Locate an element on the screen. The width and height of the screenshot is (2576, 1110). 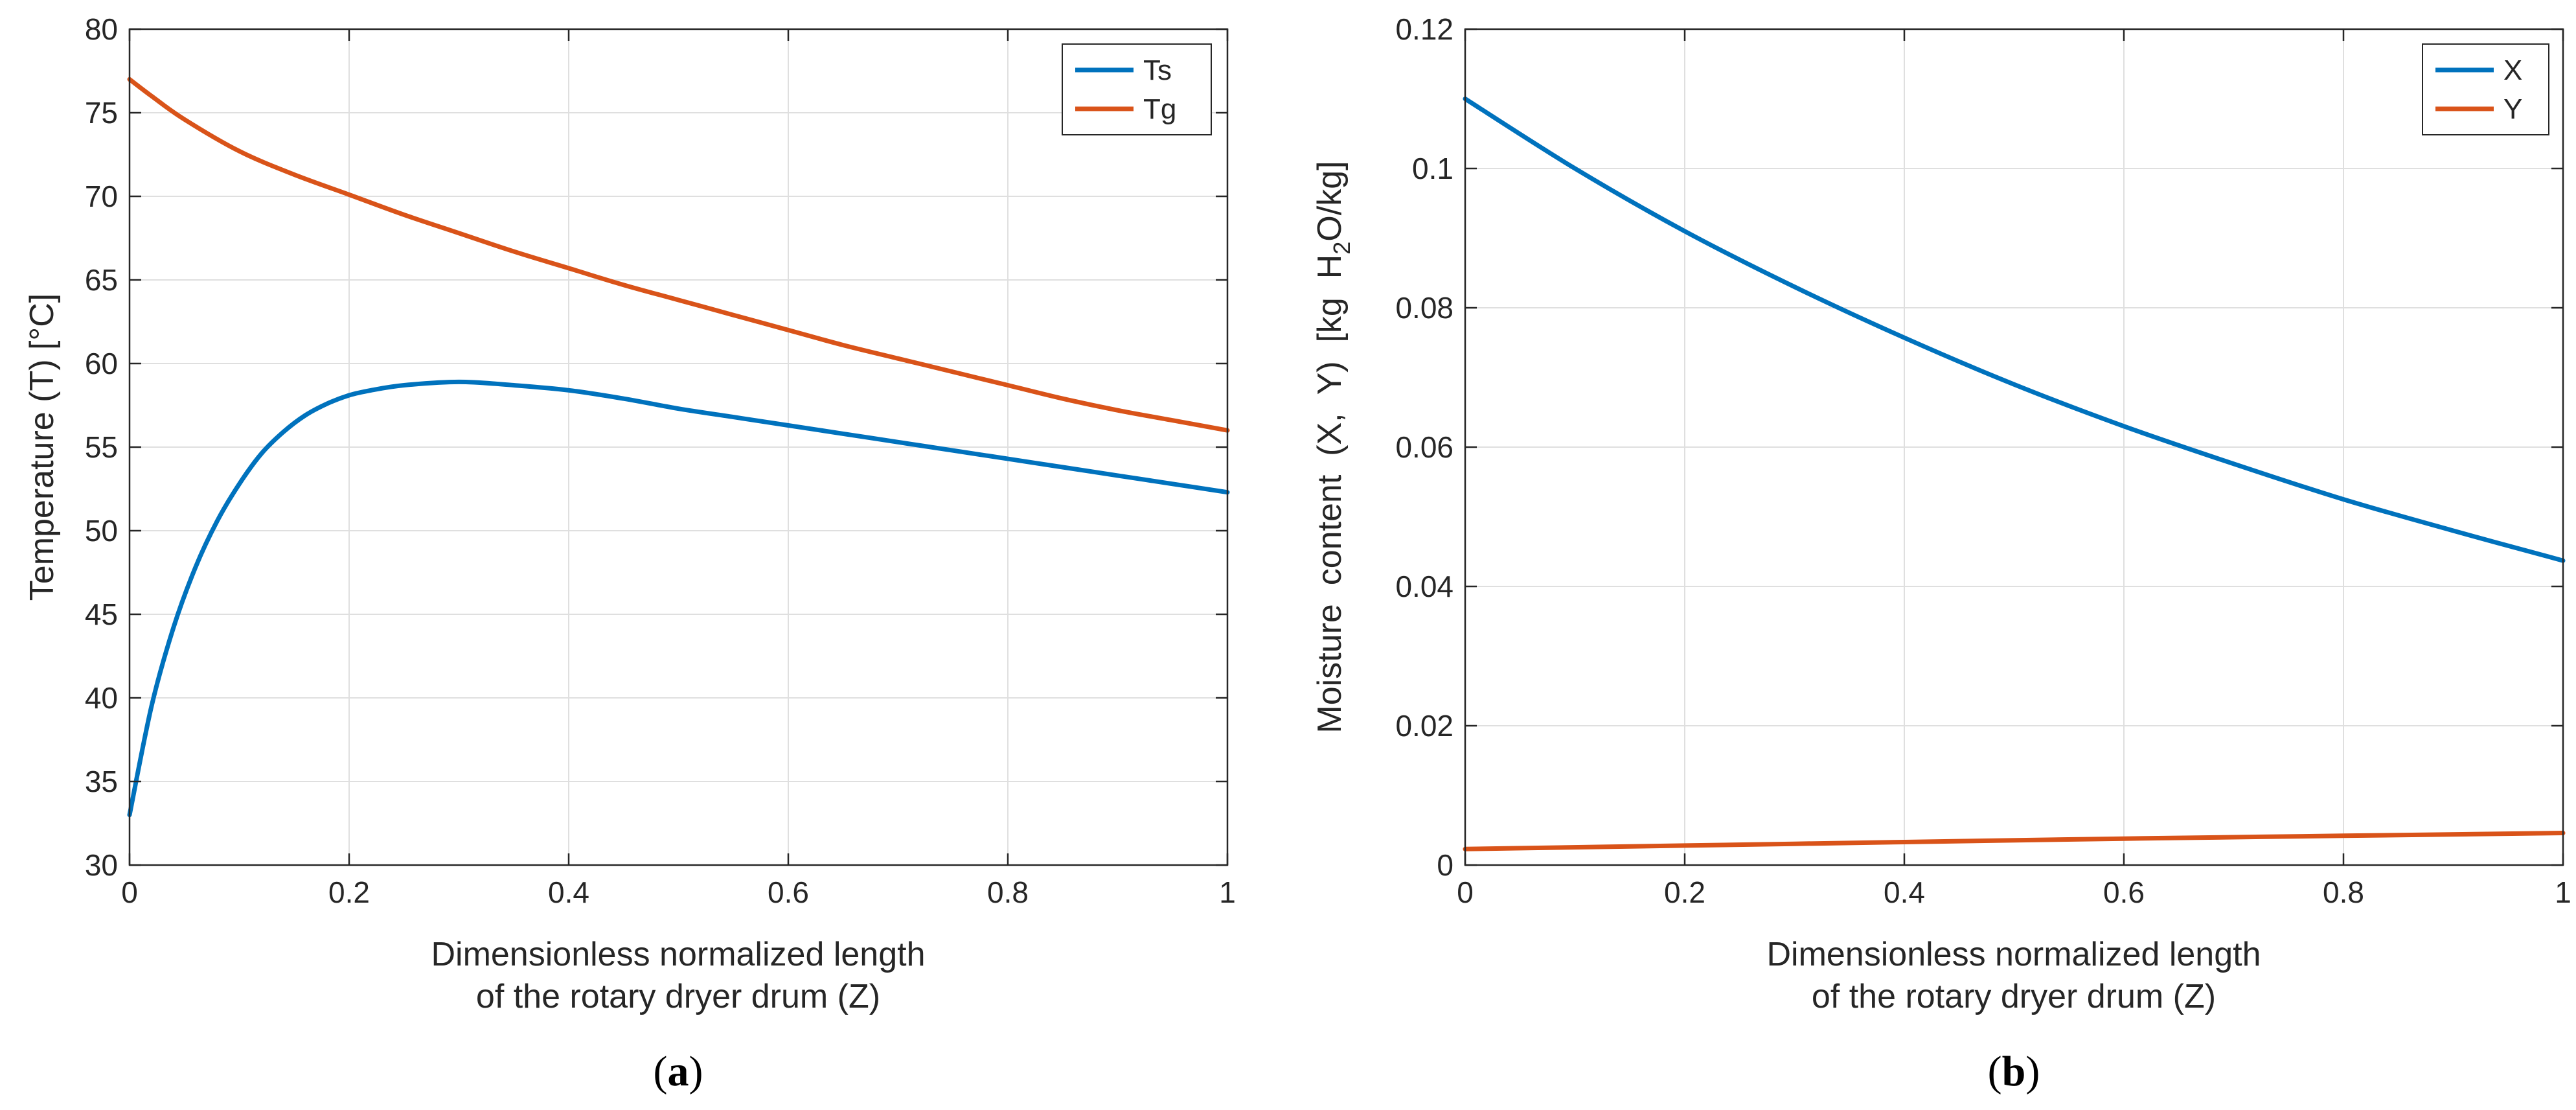
y-tick-label: 0.06 is located at coordinates (1424, 447).